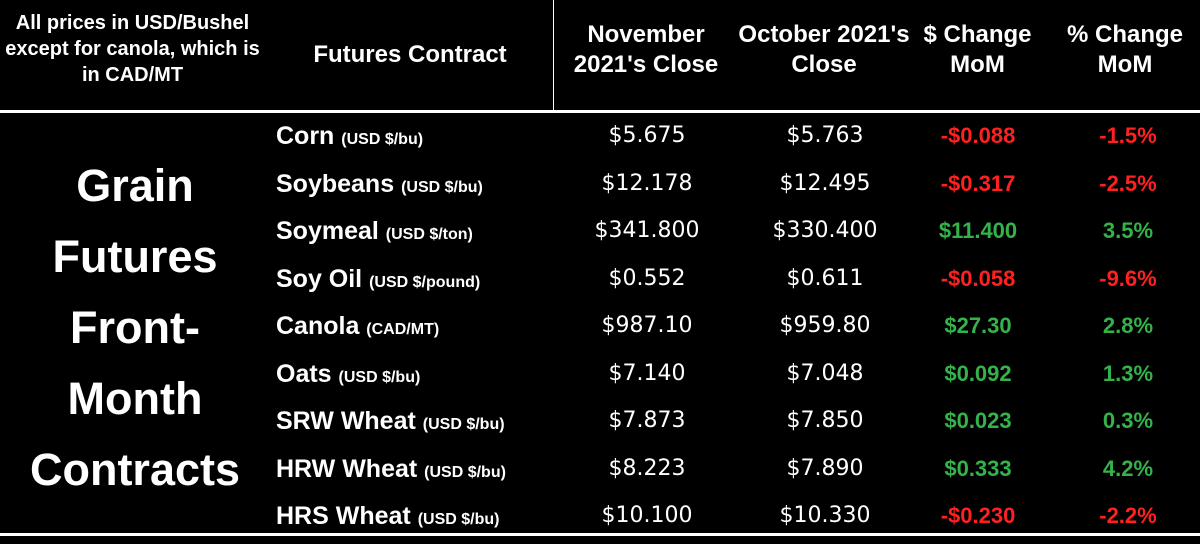  Describe the element at coordinates (978, 230) in the screenshot. I see `dollar-change-value: $11.400` at that location.